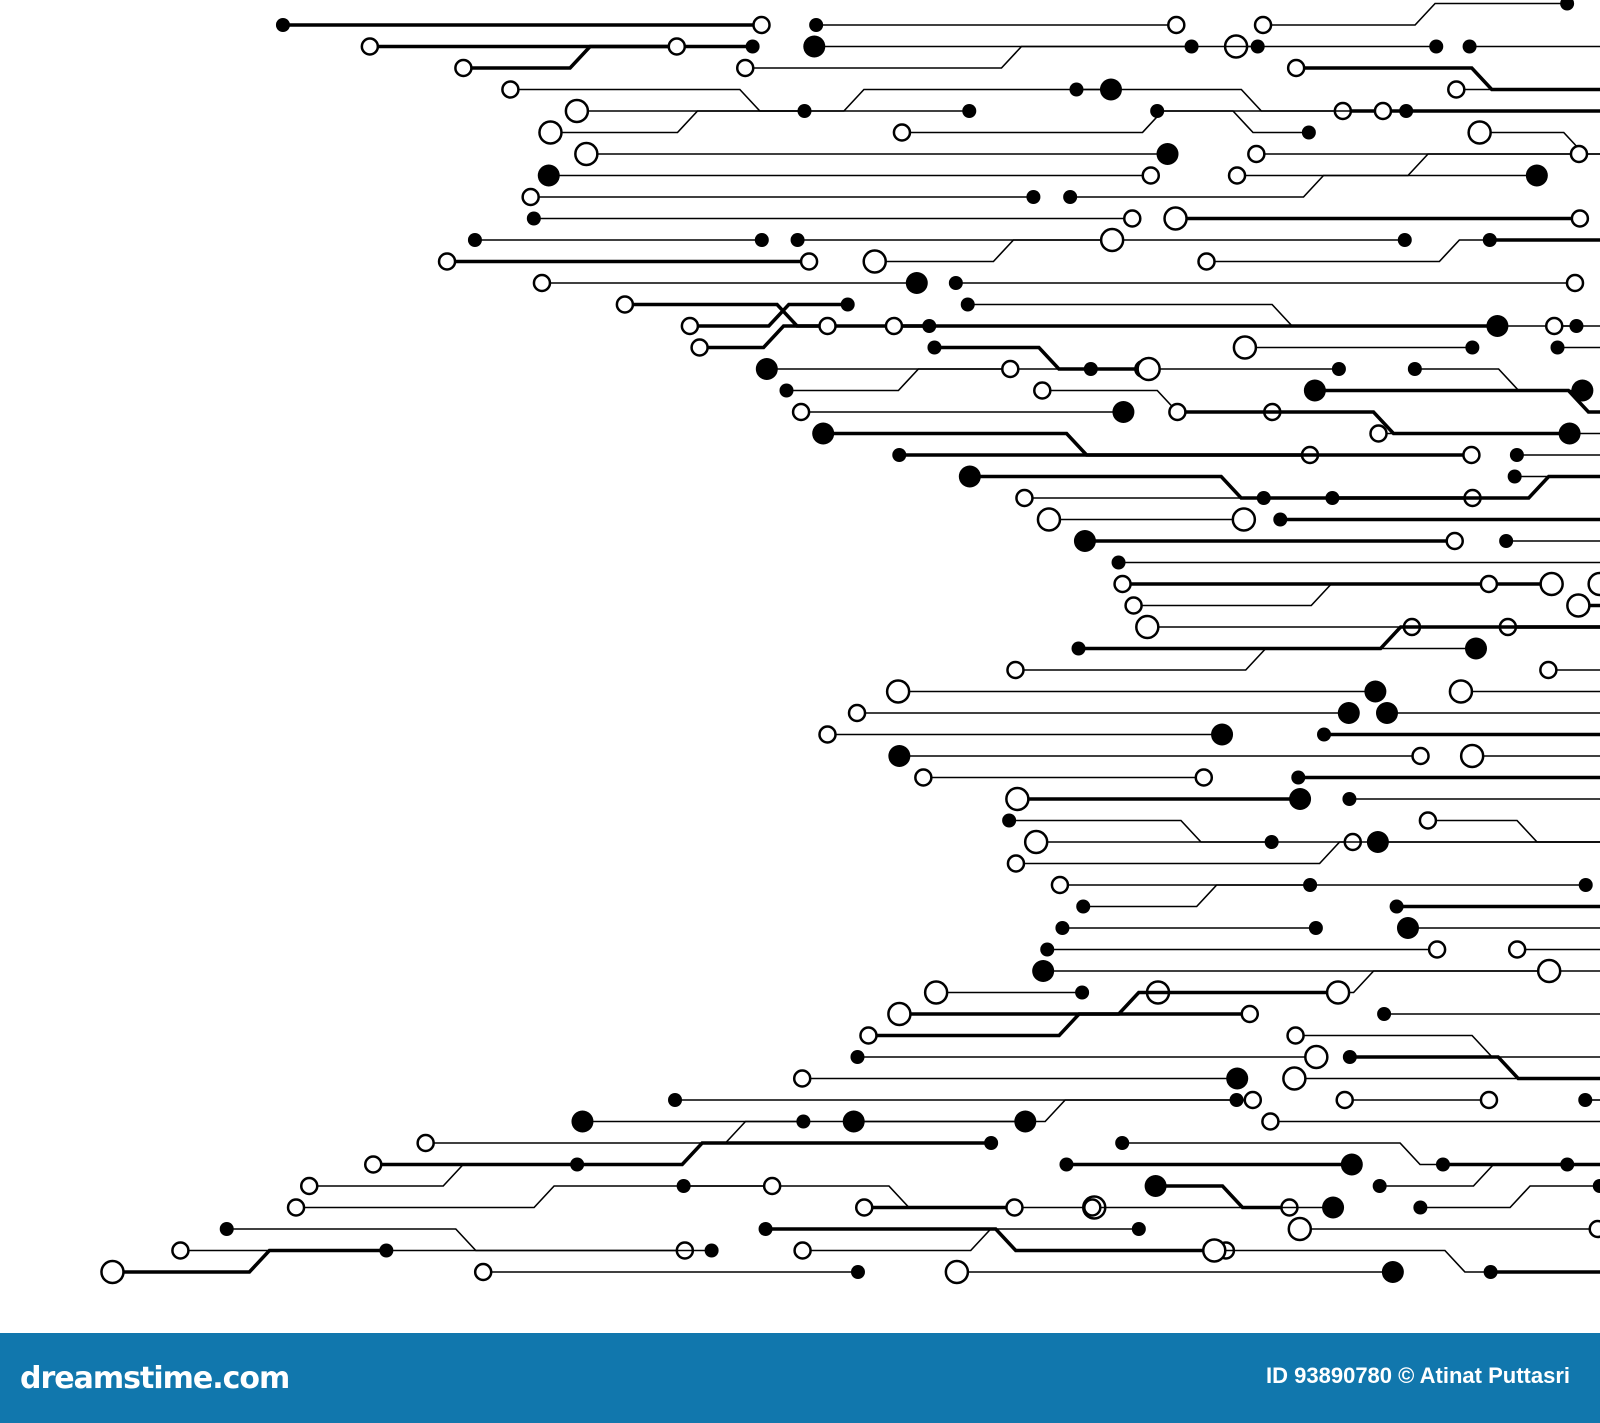 The width and height of the screenshot is (1600, 1423). What do you see at coordinates (155, 1378) in the screenshot?
I see `dreamstime-logo: dreamstime.com` at bounding box center [155, 1378].